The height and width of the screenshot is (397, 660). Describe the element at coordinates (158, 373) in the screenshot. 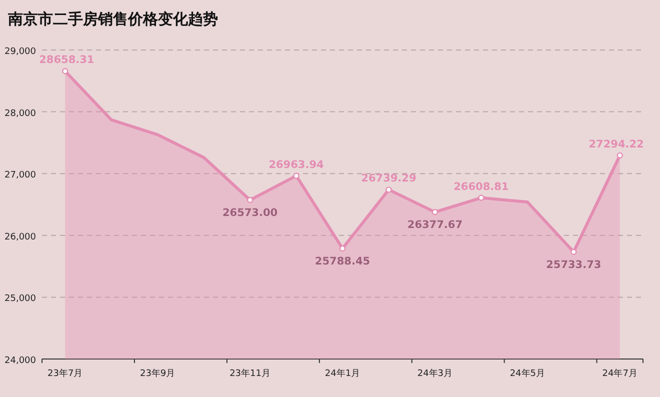

I see `x-tick-label: 23年9月` at that location.